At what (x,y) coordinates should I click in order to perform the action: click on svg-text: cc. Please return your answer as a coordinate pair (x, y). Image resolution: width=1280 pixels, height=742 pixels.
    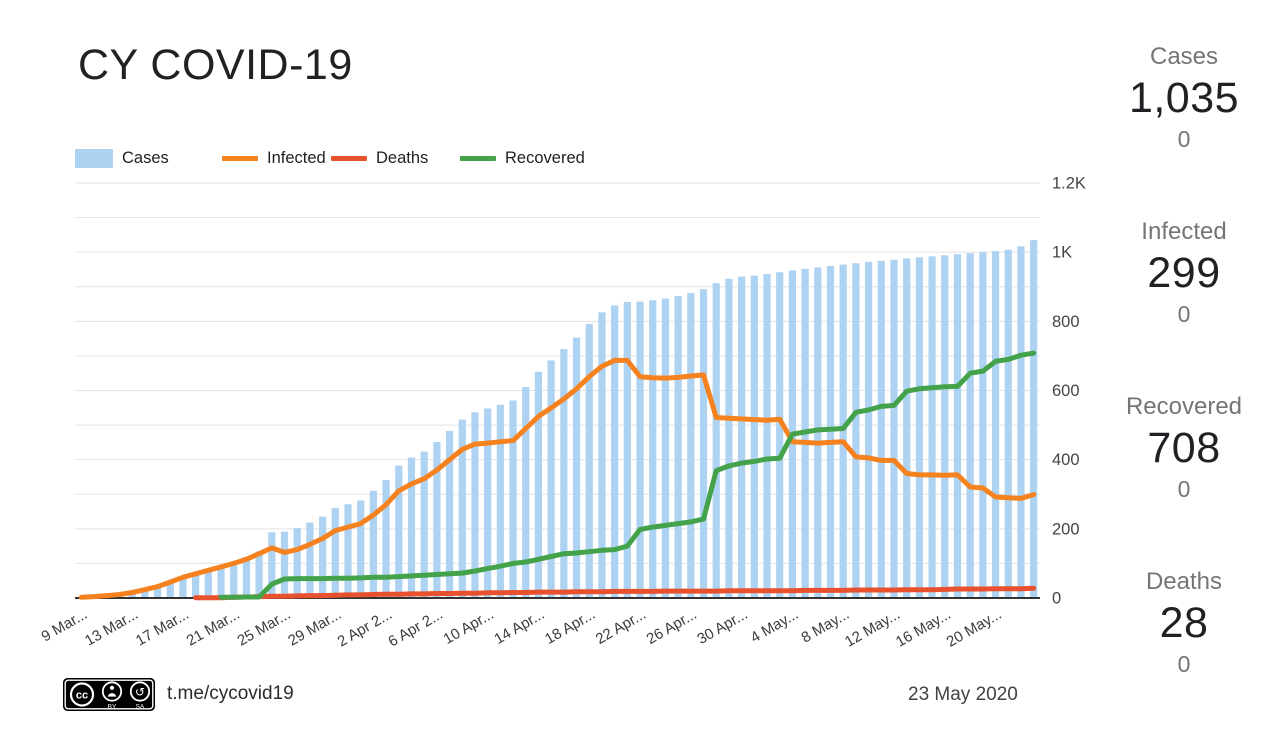
    Looking at the image, I should click on (82, 696).